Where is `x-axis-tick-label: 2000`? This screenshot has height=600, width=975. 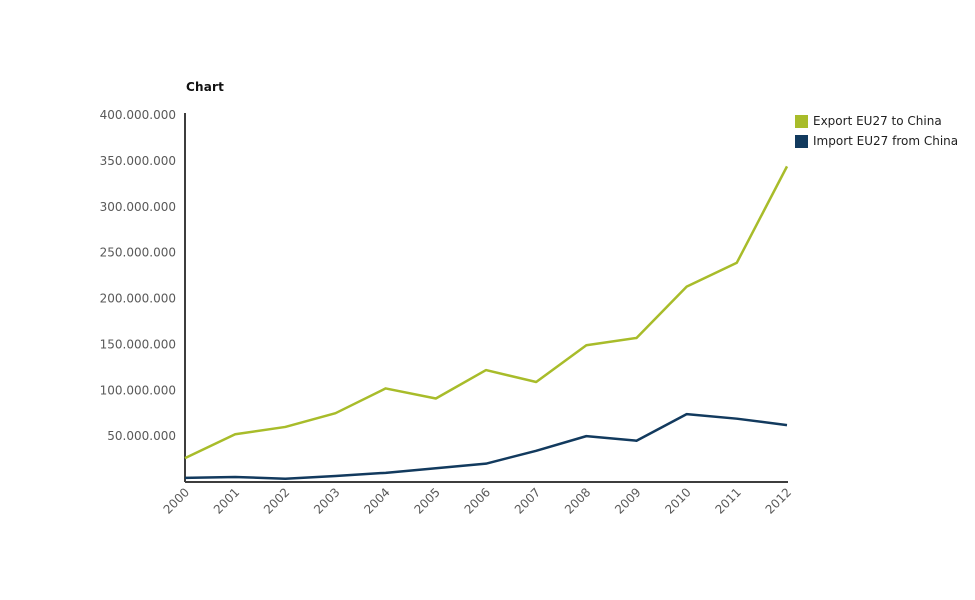 x-axis-tick-label: 2000 is located at coordinates (176, 500).